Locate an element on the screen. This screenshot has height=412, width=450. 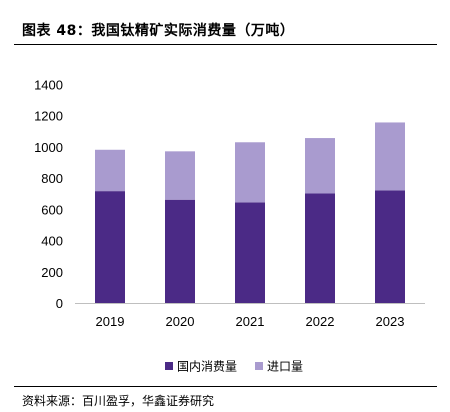
x-tick-label: 2023 is located at coordinates (390, 321).